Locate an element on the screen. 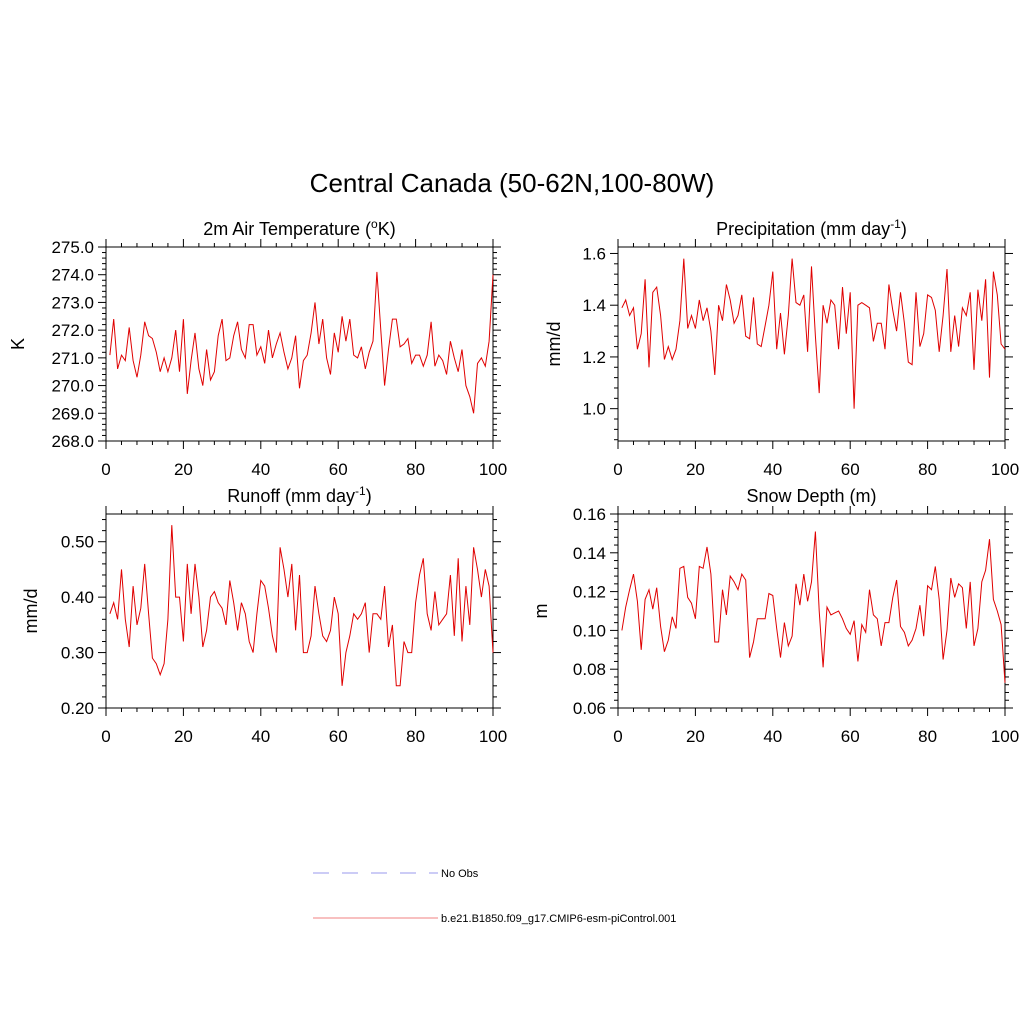 Image resolution: width=1024 pixels, height=1024 pixels. panel-title: Precipitation (mm day-1) is located at coordinates (811, 228).